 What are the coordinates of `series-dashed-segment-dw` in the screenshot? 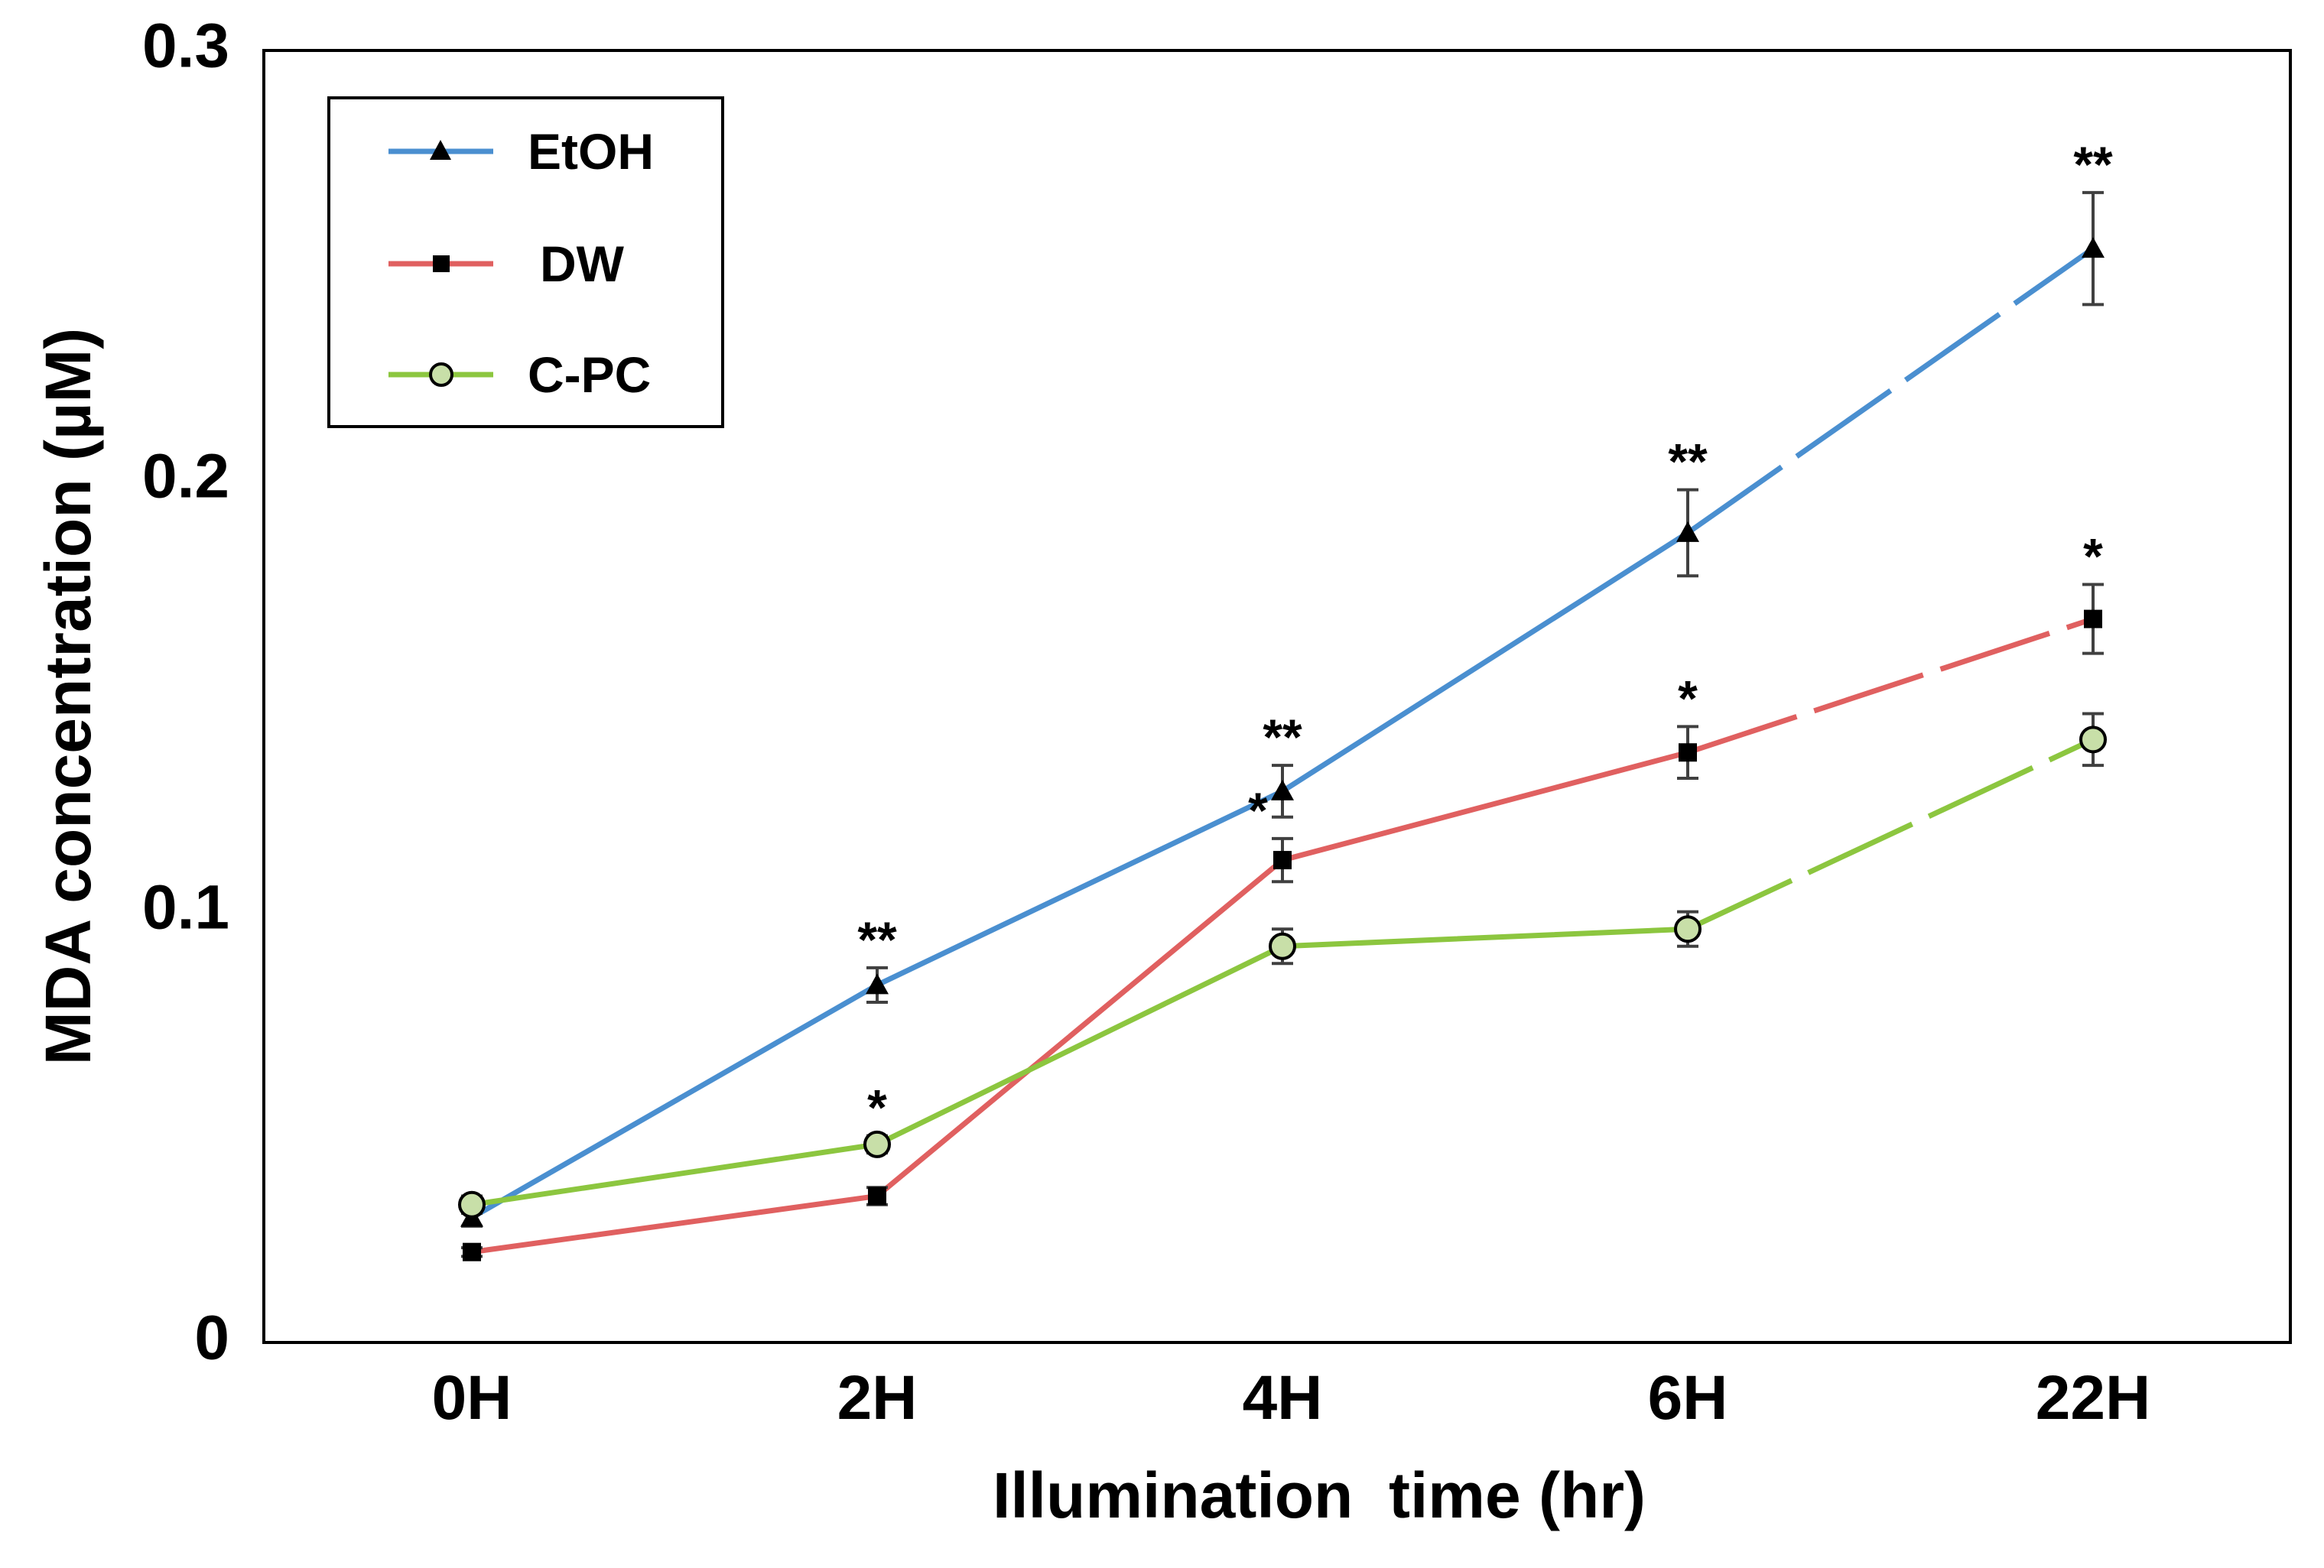 It's located at (1890, 685).